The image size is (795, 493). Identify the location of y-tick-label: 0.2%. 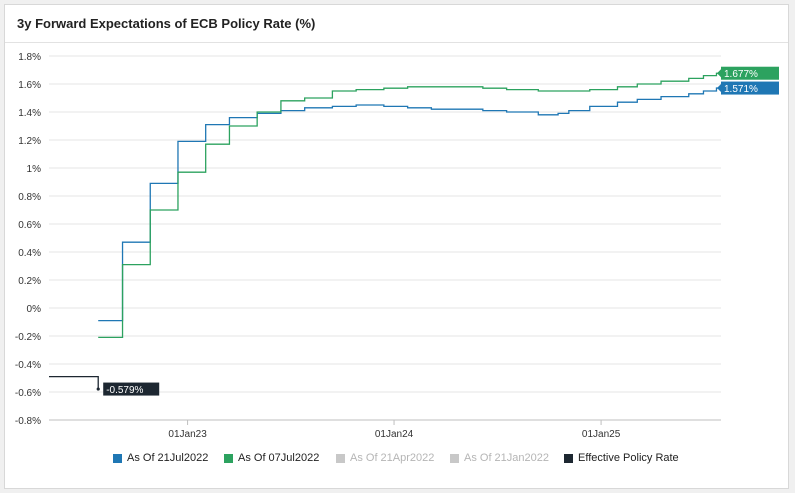
(29, 281).